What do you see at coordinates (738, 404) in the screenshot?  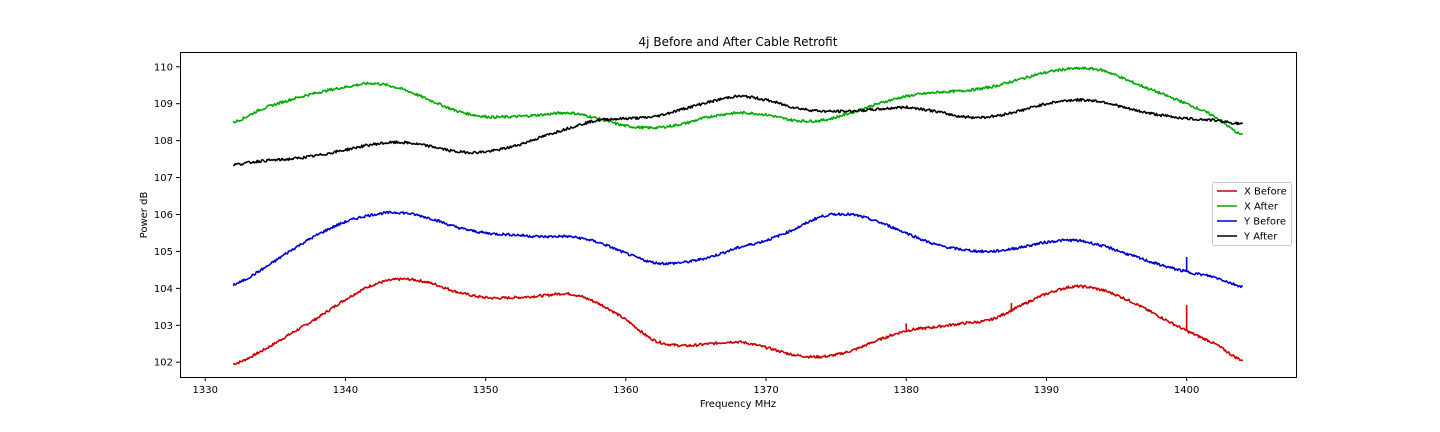 I see `x-axis-label: Frequency MHz` at bounding box center [738, 404].